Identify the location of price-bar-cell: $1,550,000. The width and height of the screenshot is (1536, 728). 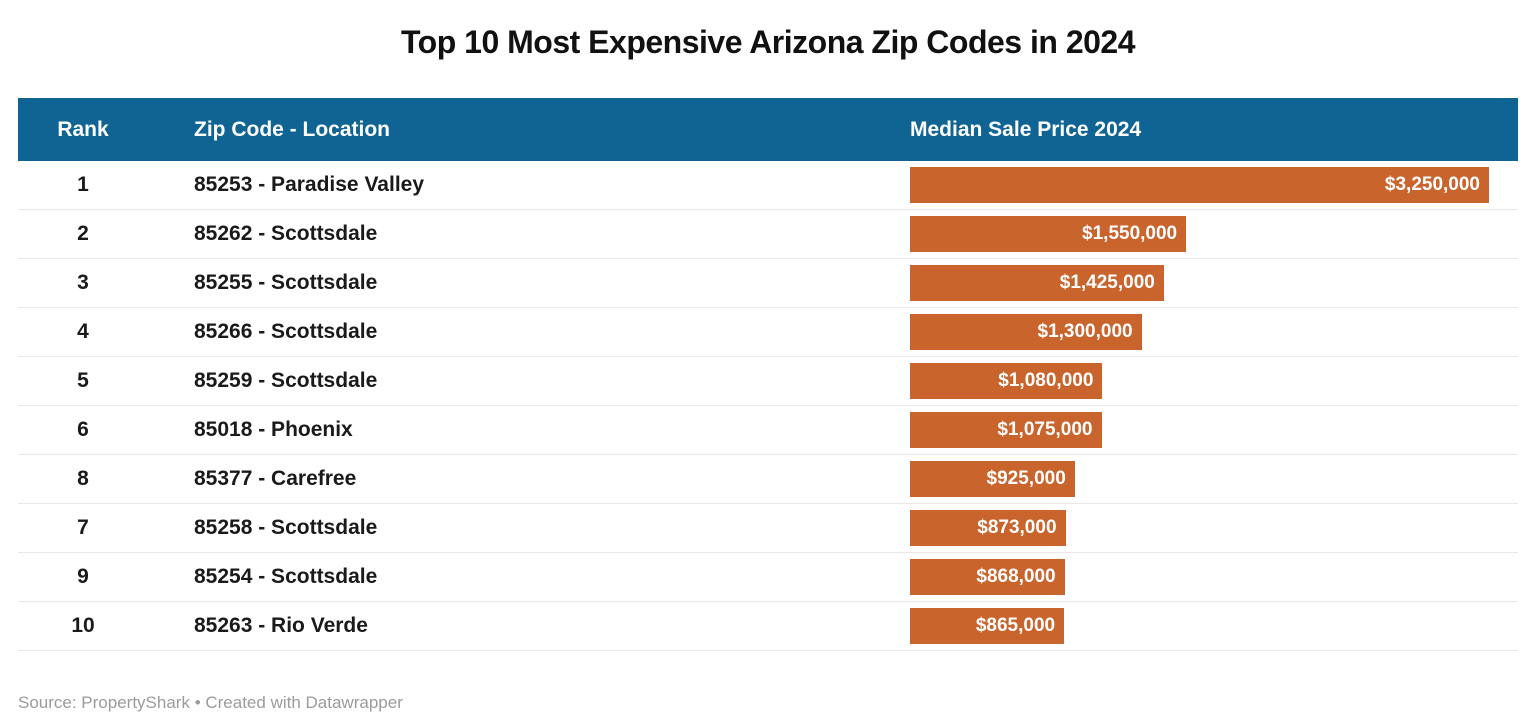
(1214, 234).